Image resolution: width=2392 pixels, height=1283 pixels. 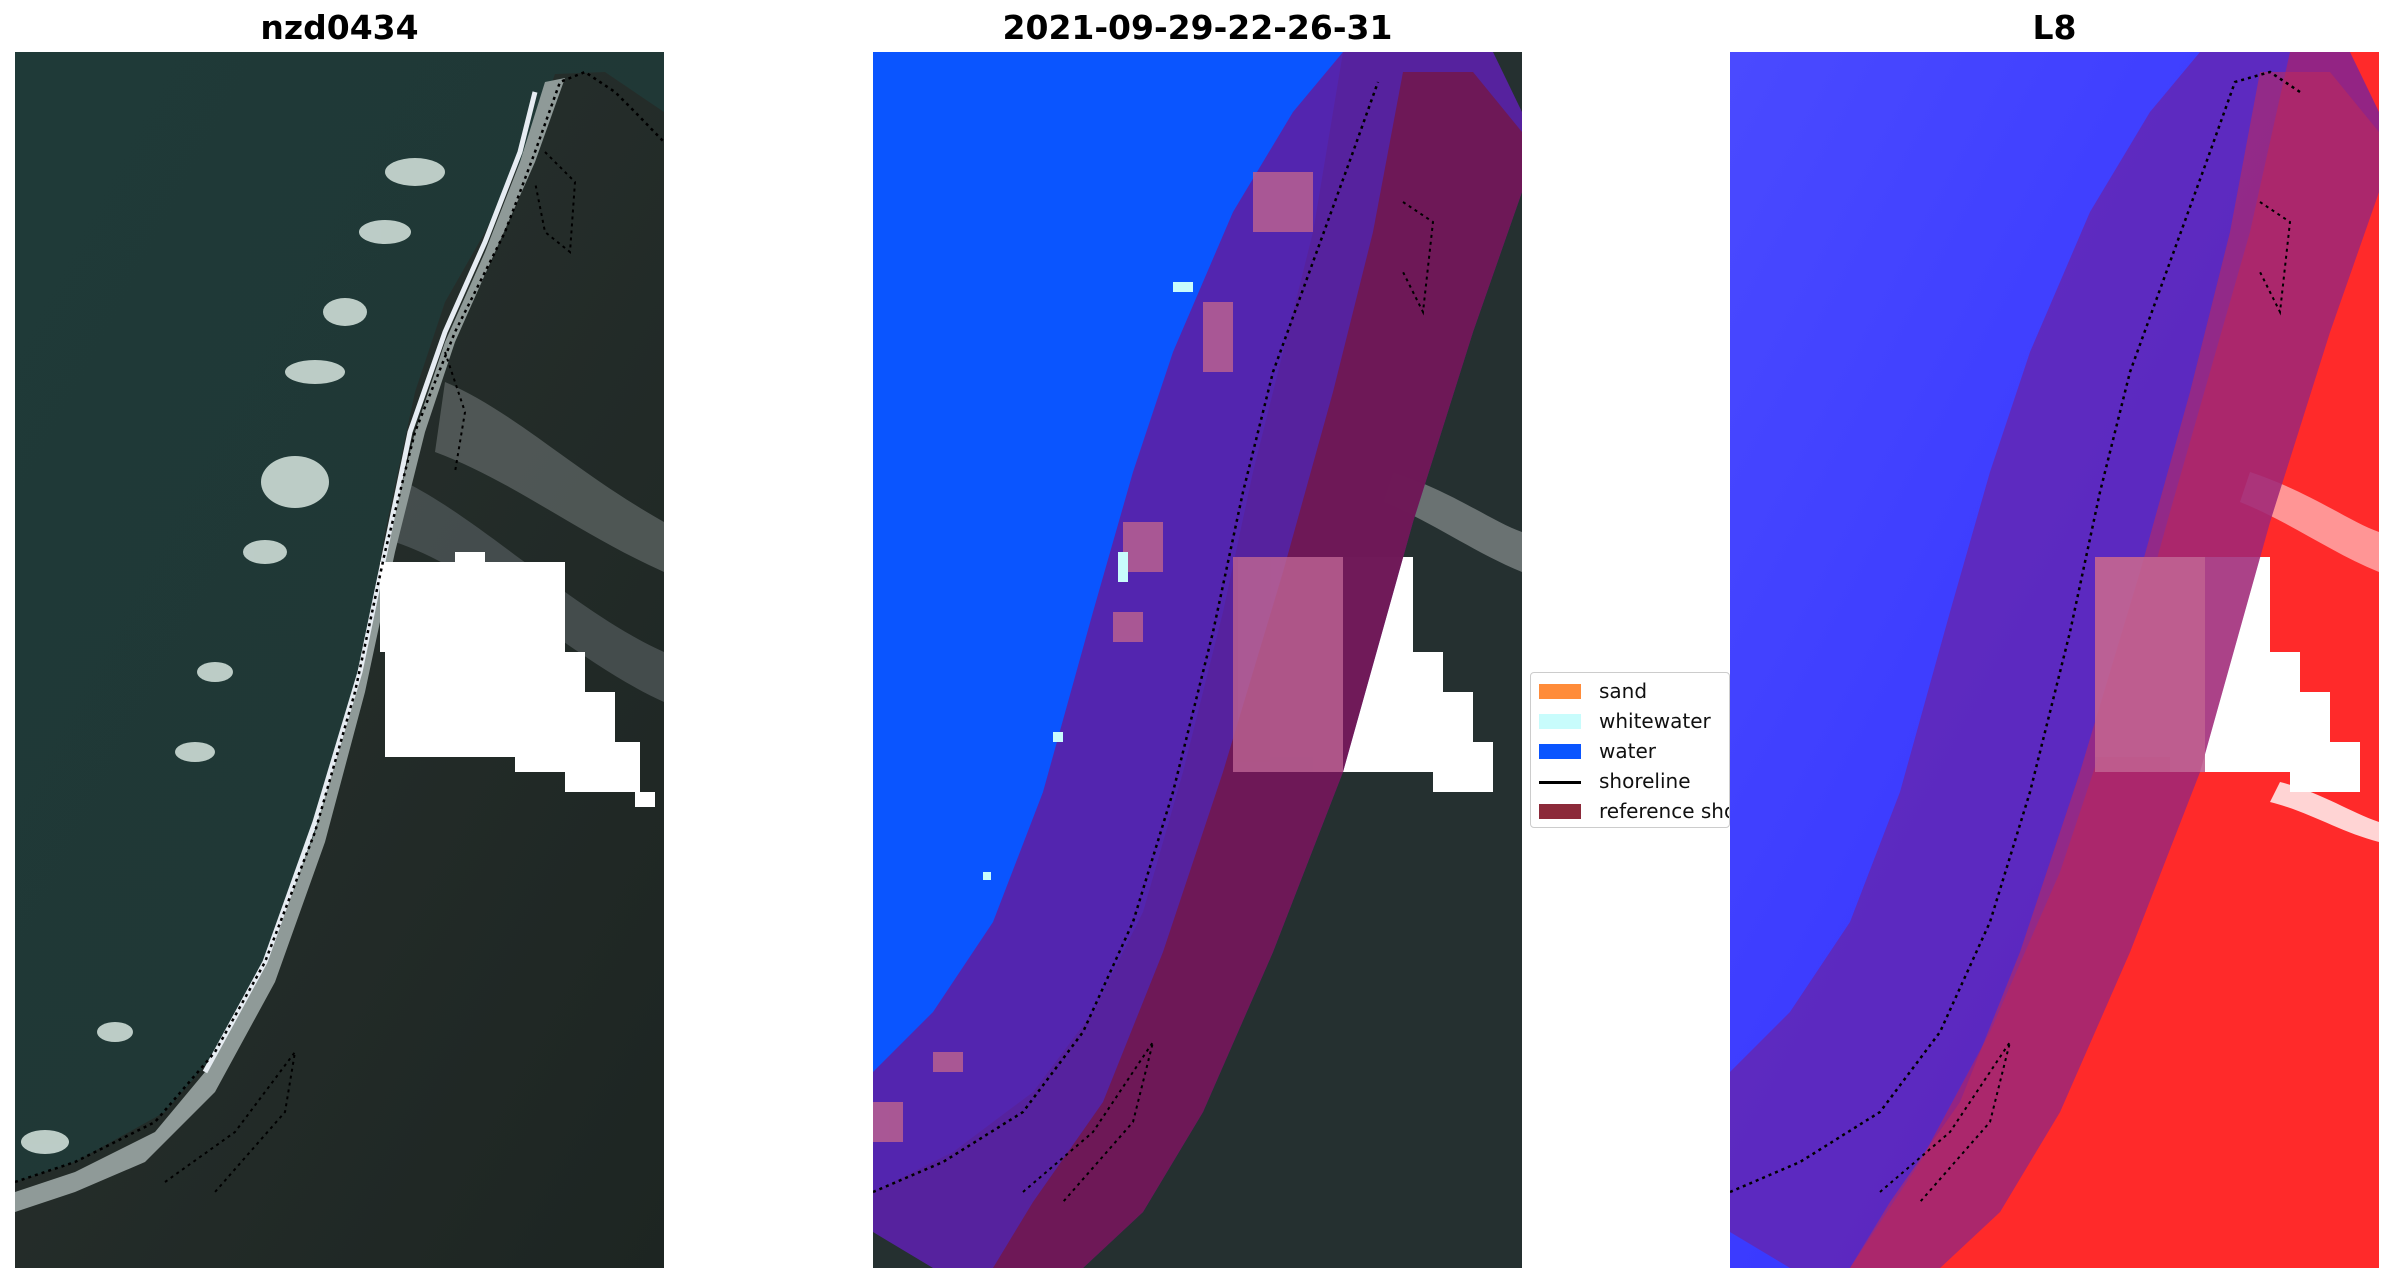 I want to click on legend-swatch-whitewater, so click(x=1560, y=721).